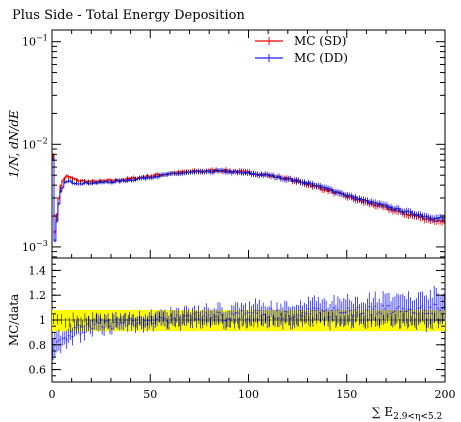  What do you see at coordinates (42, 38) in the screenshot?
I see `tick-exponent: −1` at bounding box center [42, 38].